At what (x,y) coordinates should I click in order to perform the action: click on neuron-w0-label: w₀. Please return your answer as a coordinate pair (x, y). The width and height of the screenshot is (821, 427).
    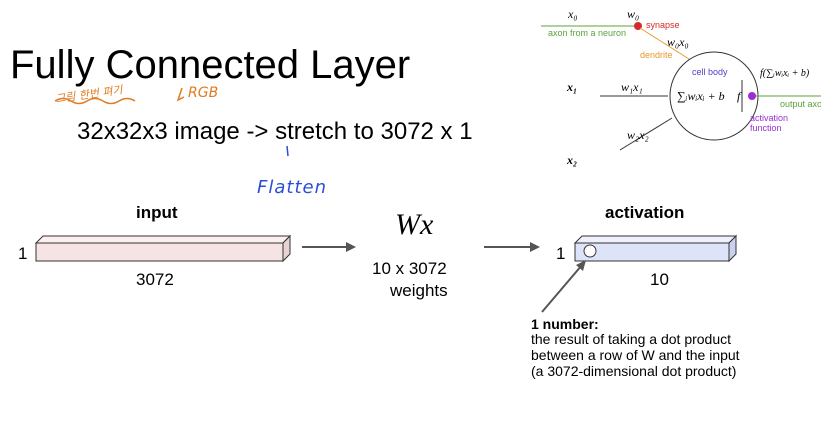
    Looking at the image, I should click on (633, 14).